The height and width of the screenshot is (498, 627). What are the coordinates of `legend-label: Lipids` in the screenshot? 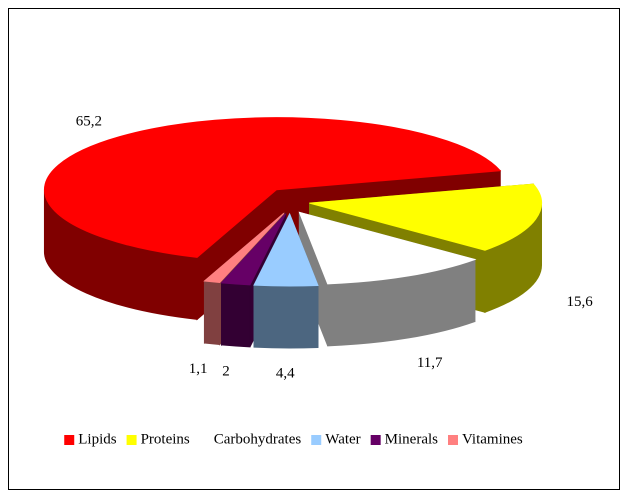 It's located at (97, 439).